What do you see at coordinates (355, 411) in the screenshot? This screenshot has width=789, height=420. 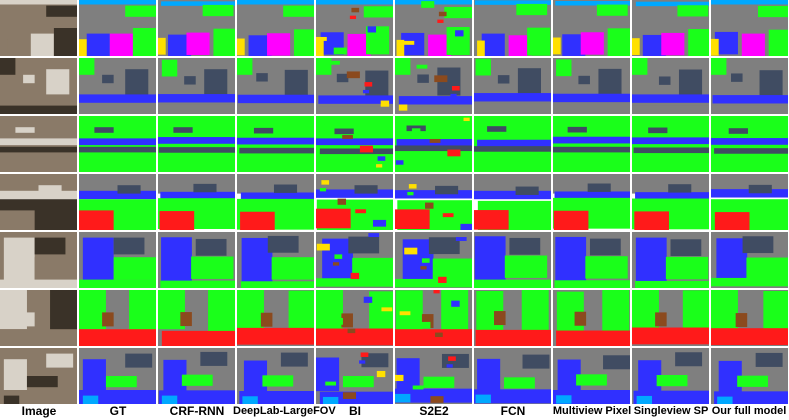 I see `column-label-bi: BI` at bounding box center [355, 411].